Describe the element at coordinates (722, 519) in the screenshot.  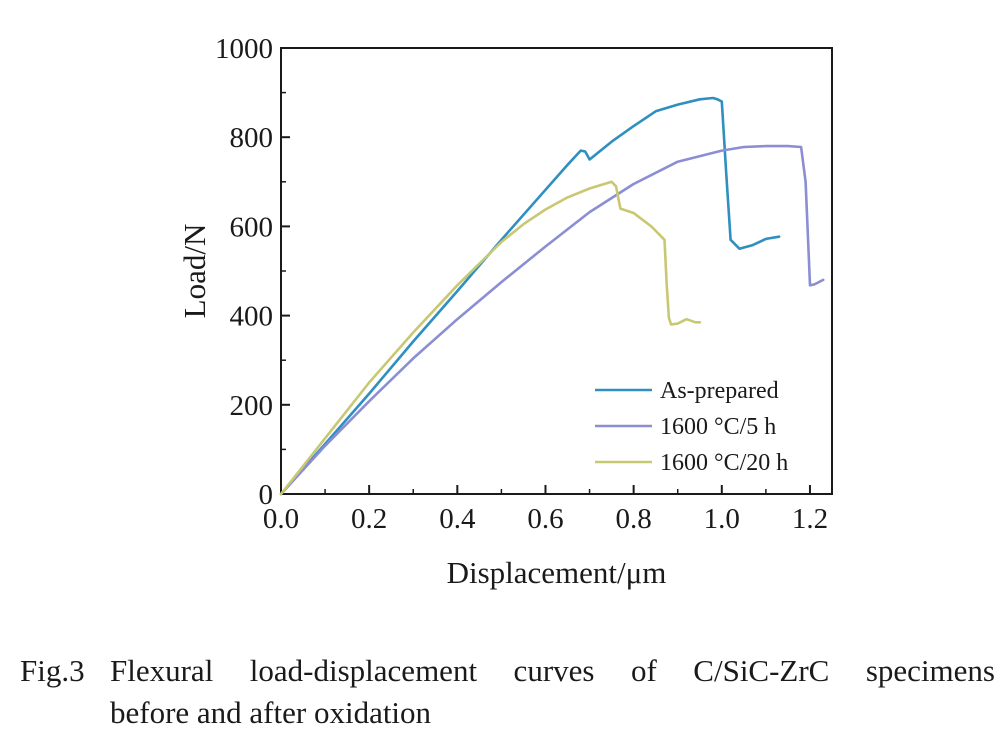
I see `x-tick-label: 1.0` at that location.